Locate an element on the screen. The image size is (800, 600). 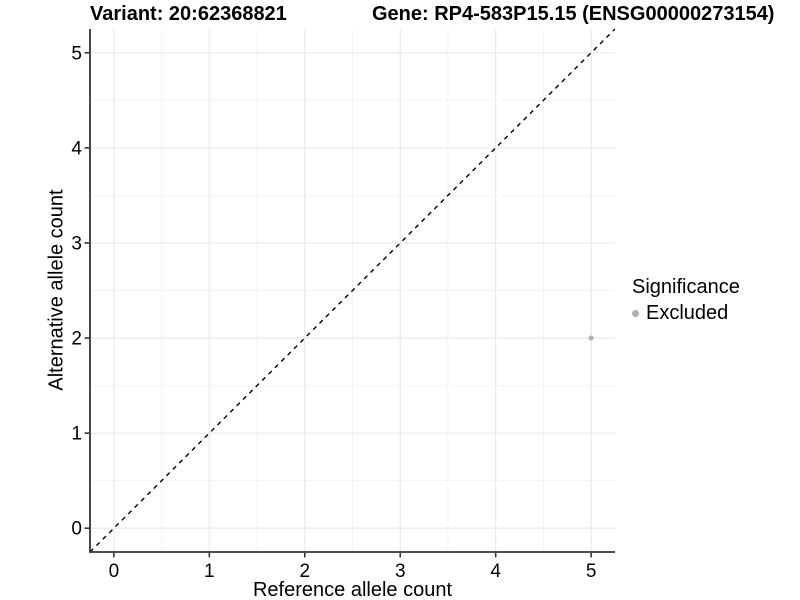
x-tick-label: 5 is located at coordinates (591, 571).